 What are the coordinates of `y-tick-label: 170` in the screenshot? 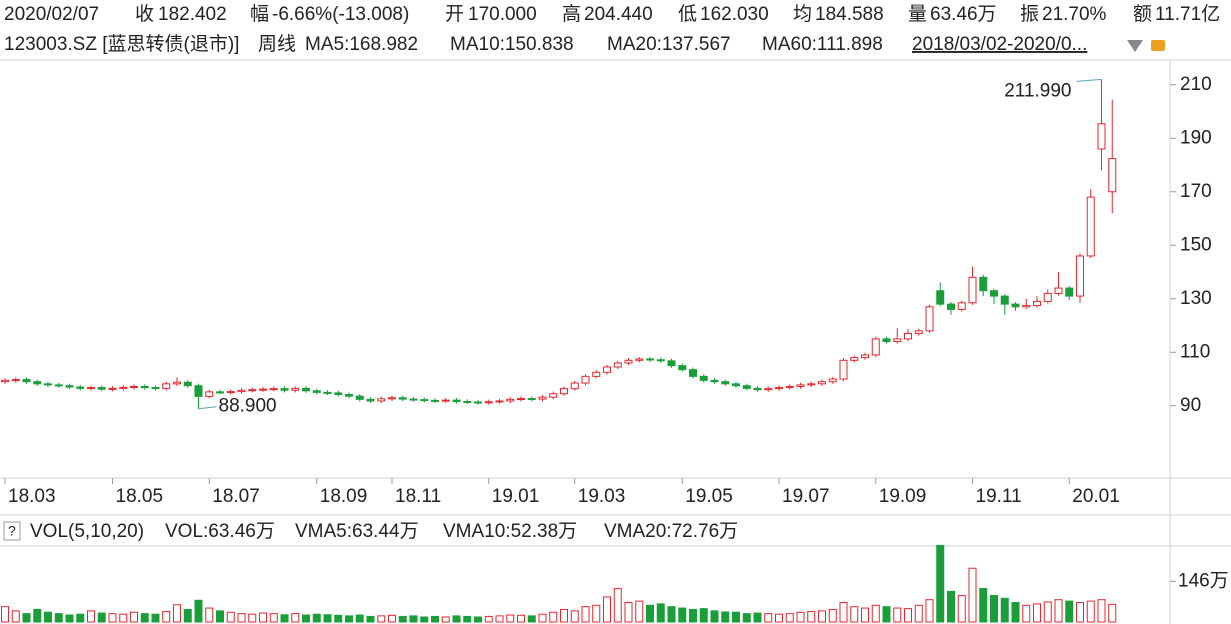 It's located at (1196, 191).